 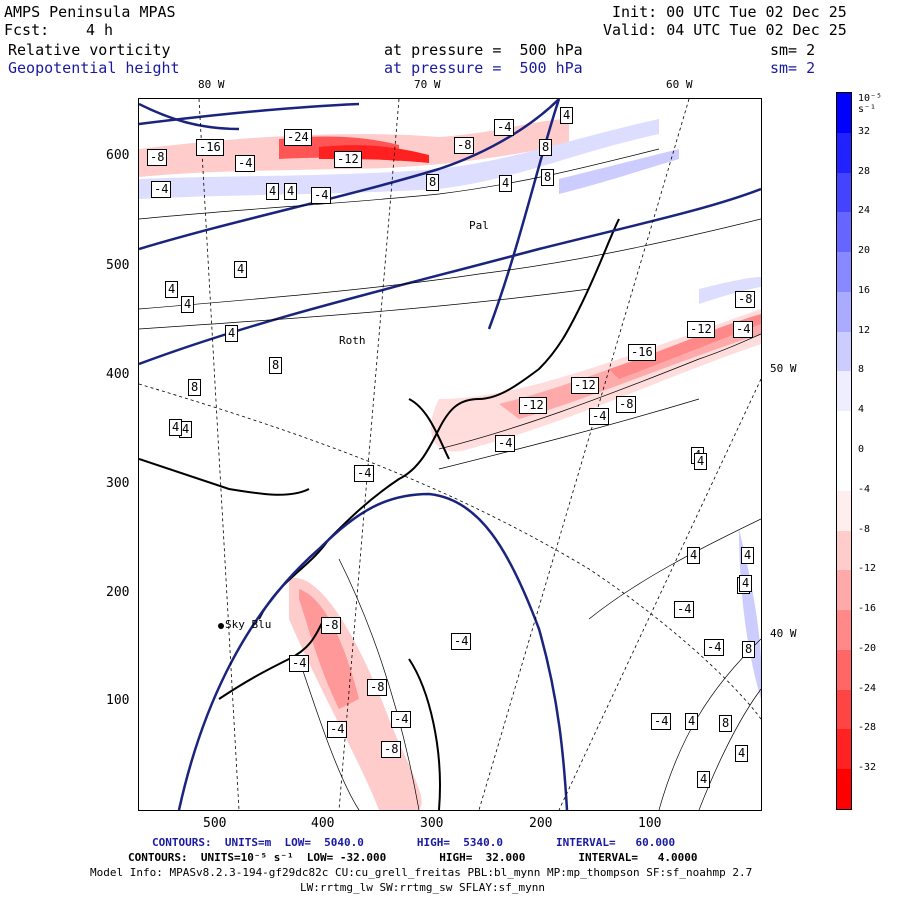 I want to click on init-time: Init: 00 UTC Tue 02 Dec 25, so click(x=729, y=12).